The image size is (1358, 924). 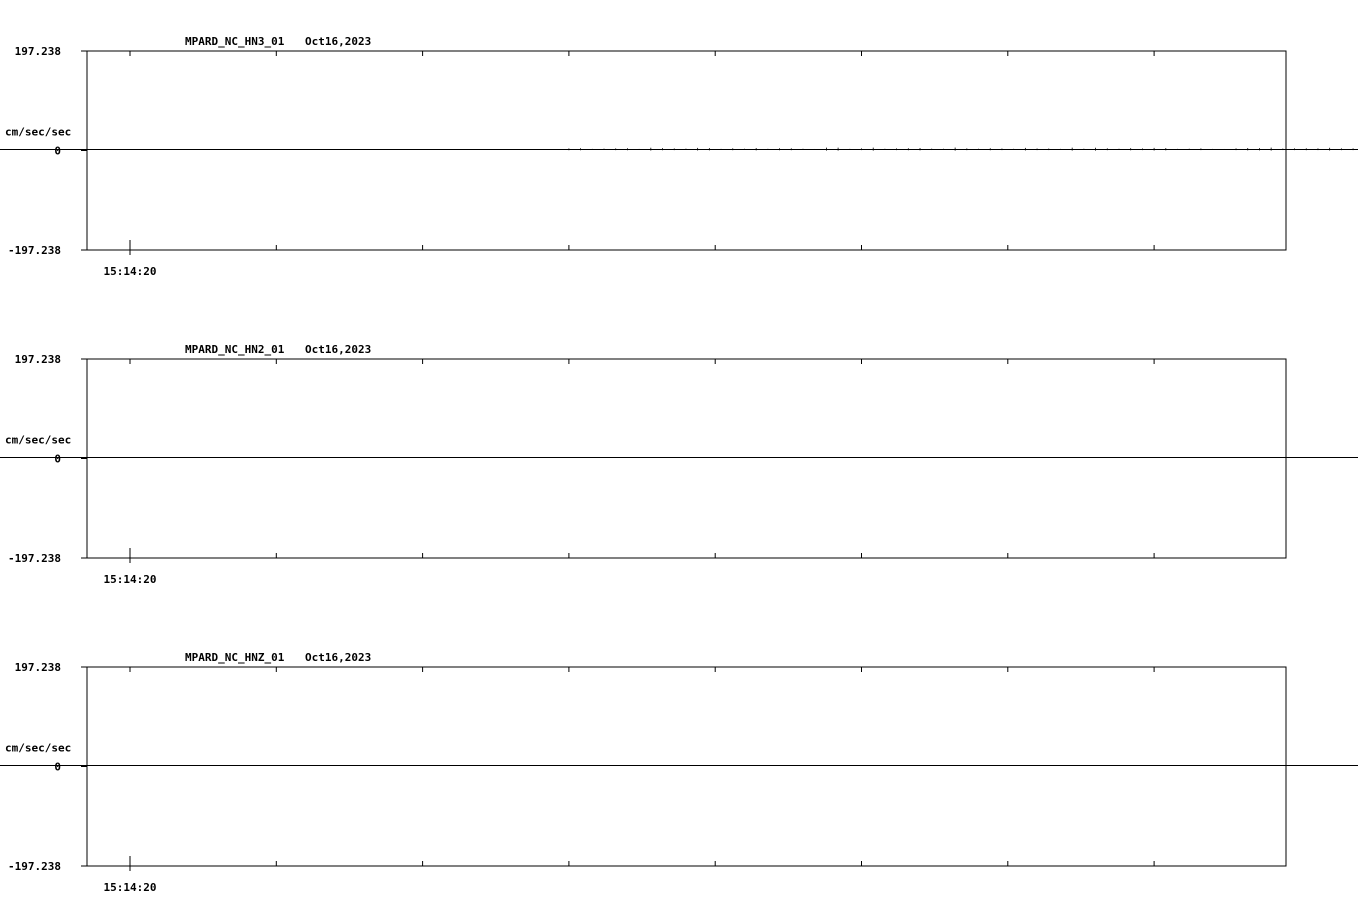 What do you see at coordinates (235, 657) in the screenshot?
I see `channel-title: MPARD_NC_HNZ_01` at bounding box center [235, 657].